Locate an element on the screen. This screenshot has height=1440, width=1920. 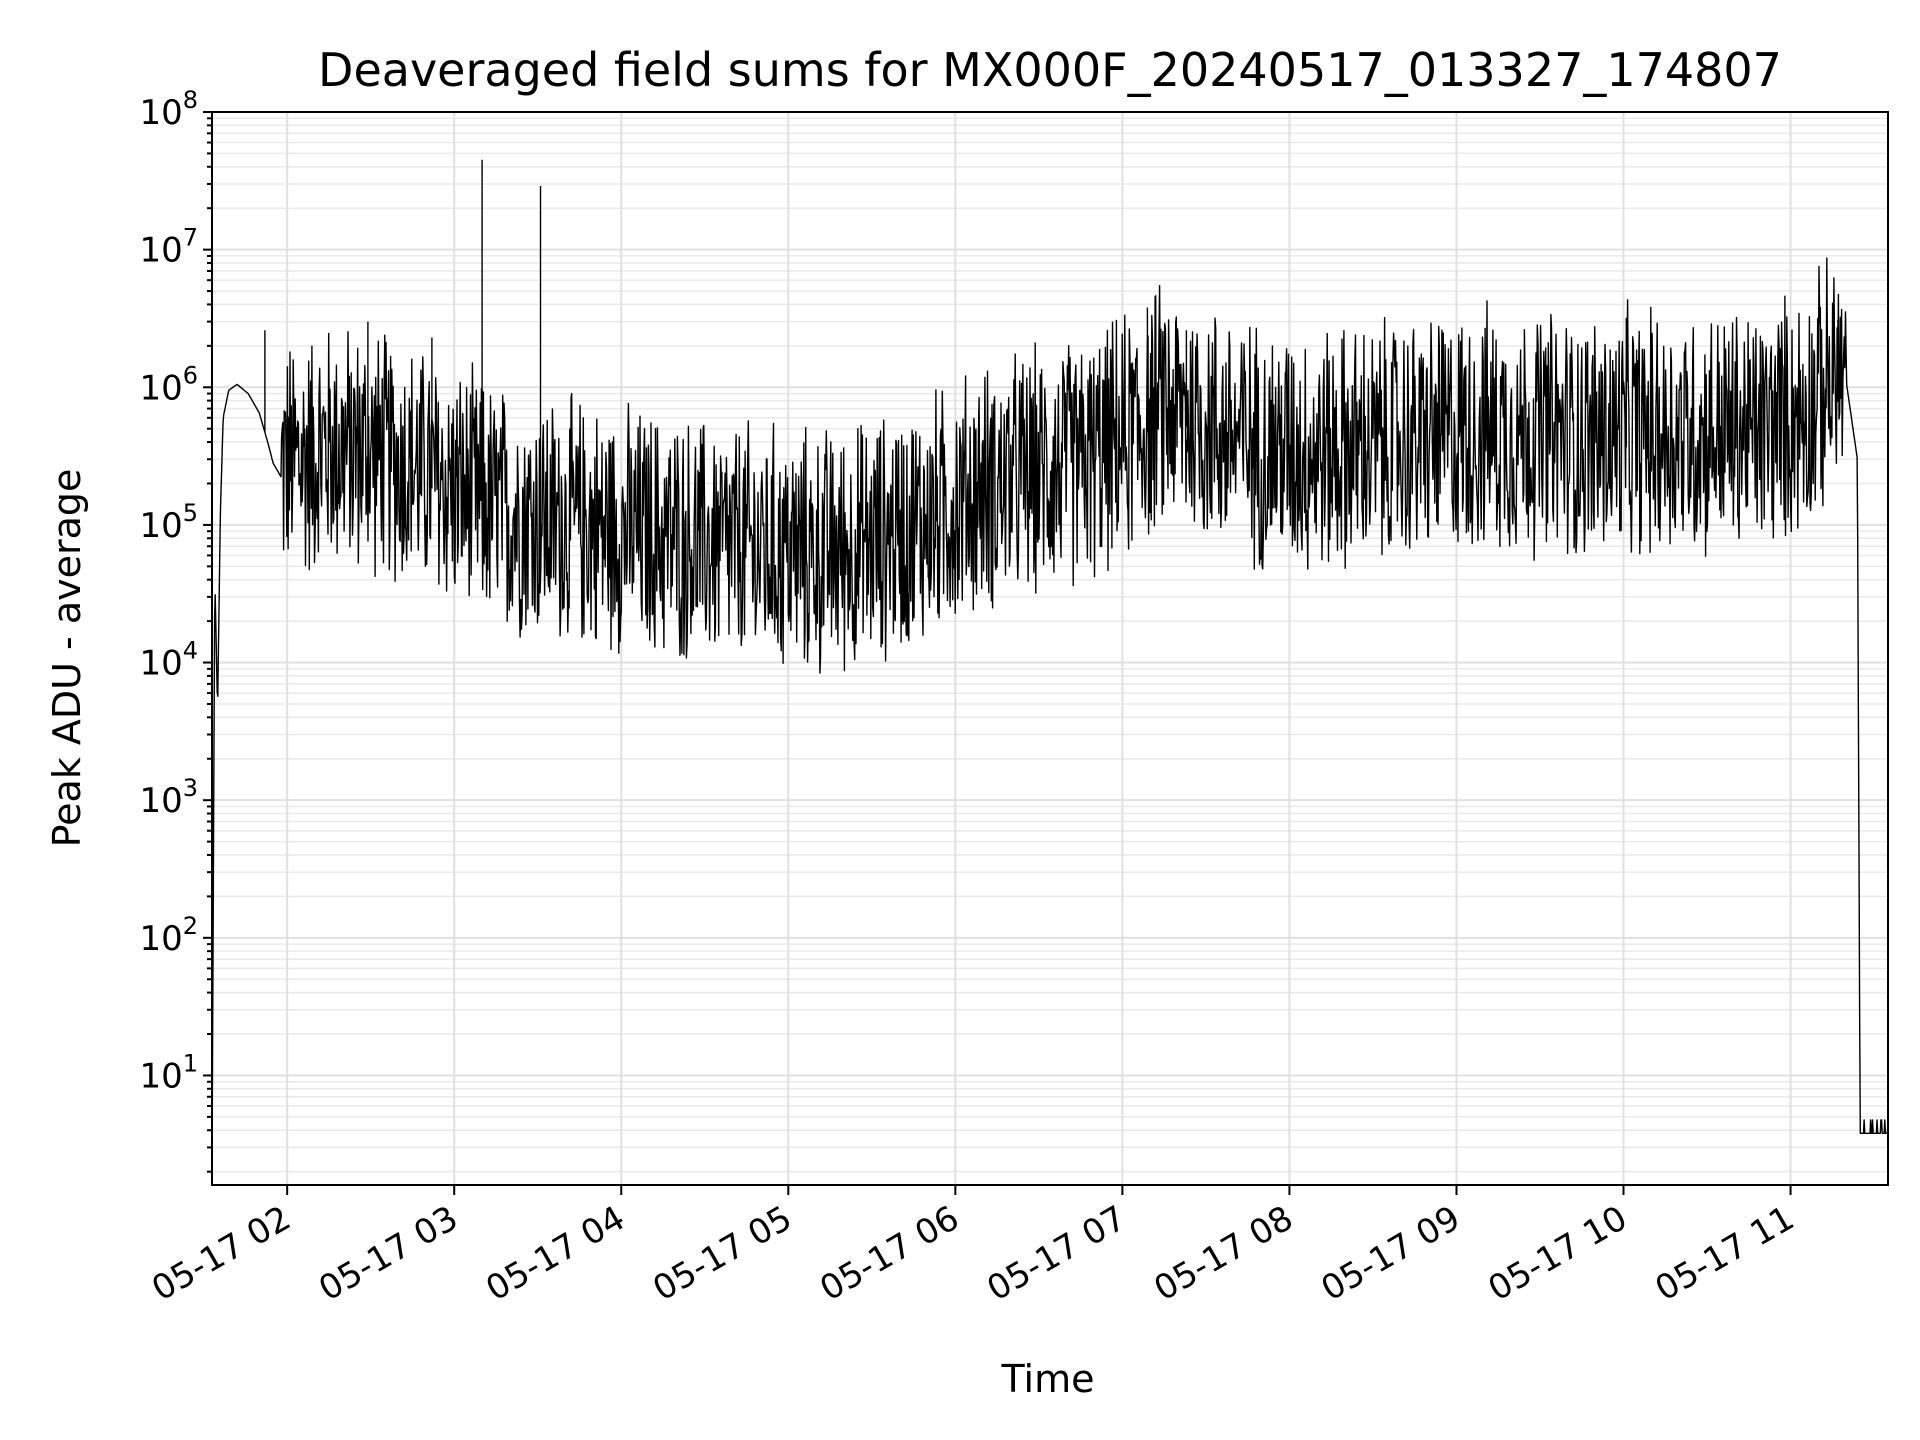
x-tick-label: 05-17 02 is located at coordinates (221, 1253).